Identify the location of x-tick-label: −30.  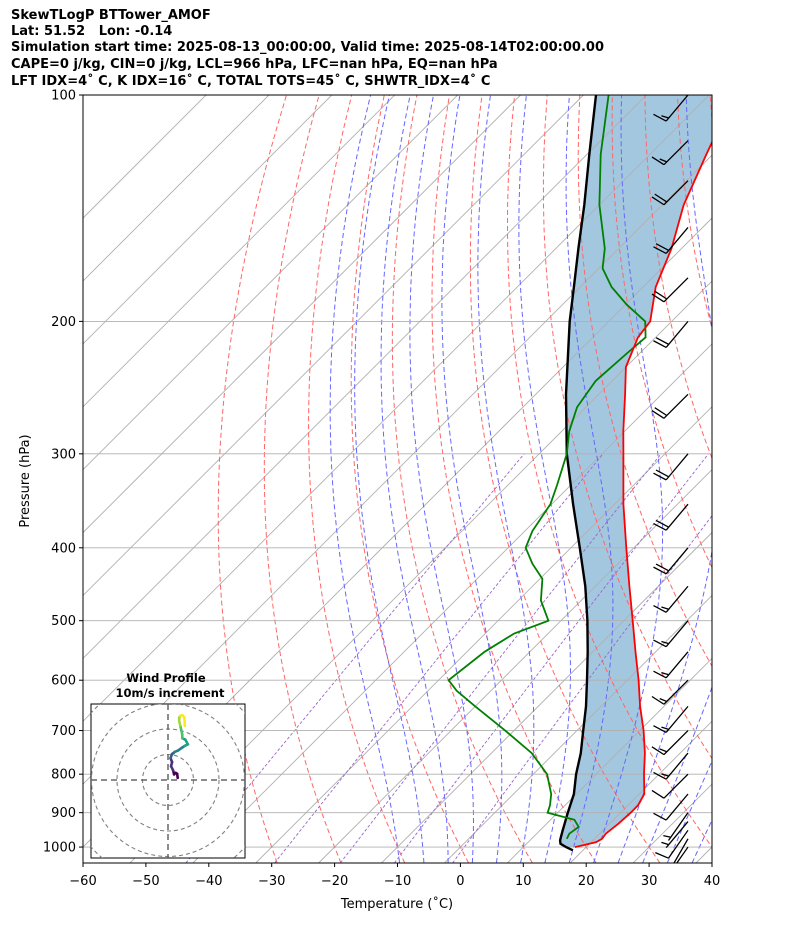
(271, 881).